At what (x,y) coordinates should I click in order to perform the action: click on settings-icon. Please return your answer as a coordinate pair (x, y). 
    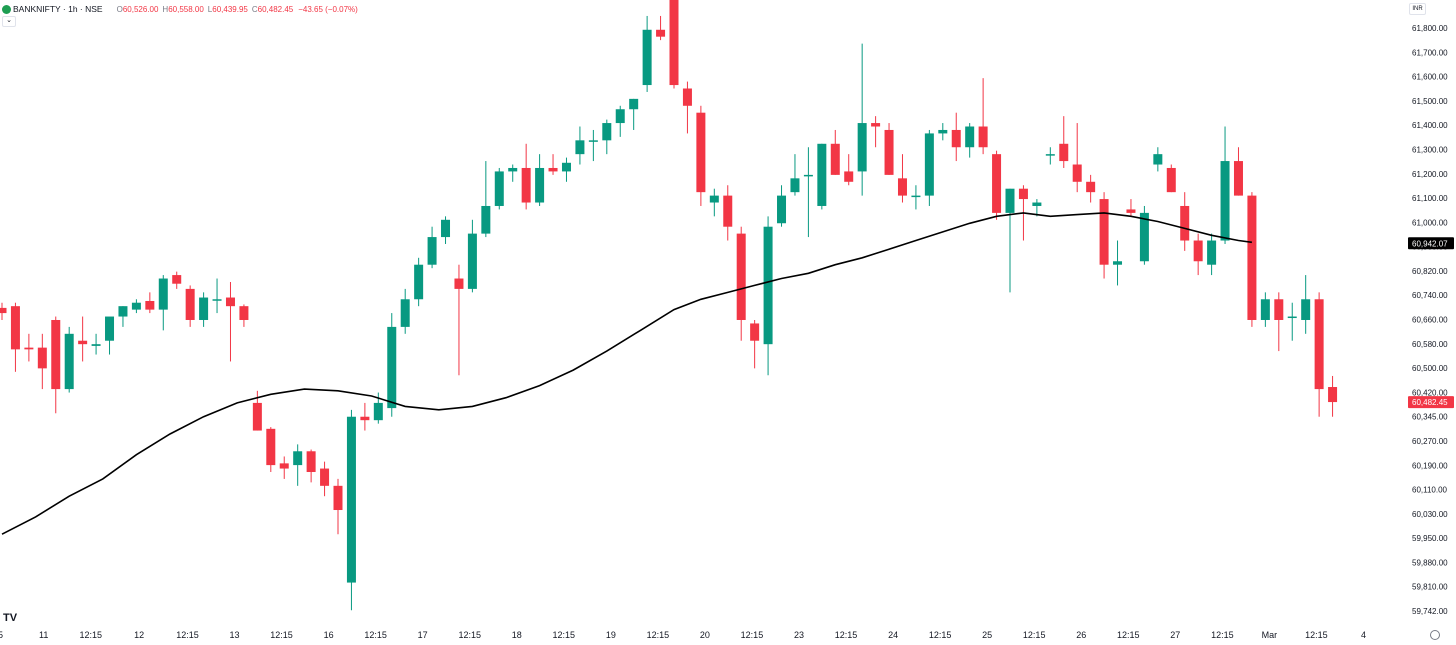
    Looking at the image, I should click on (1435, 635).